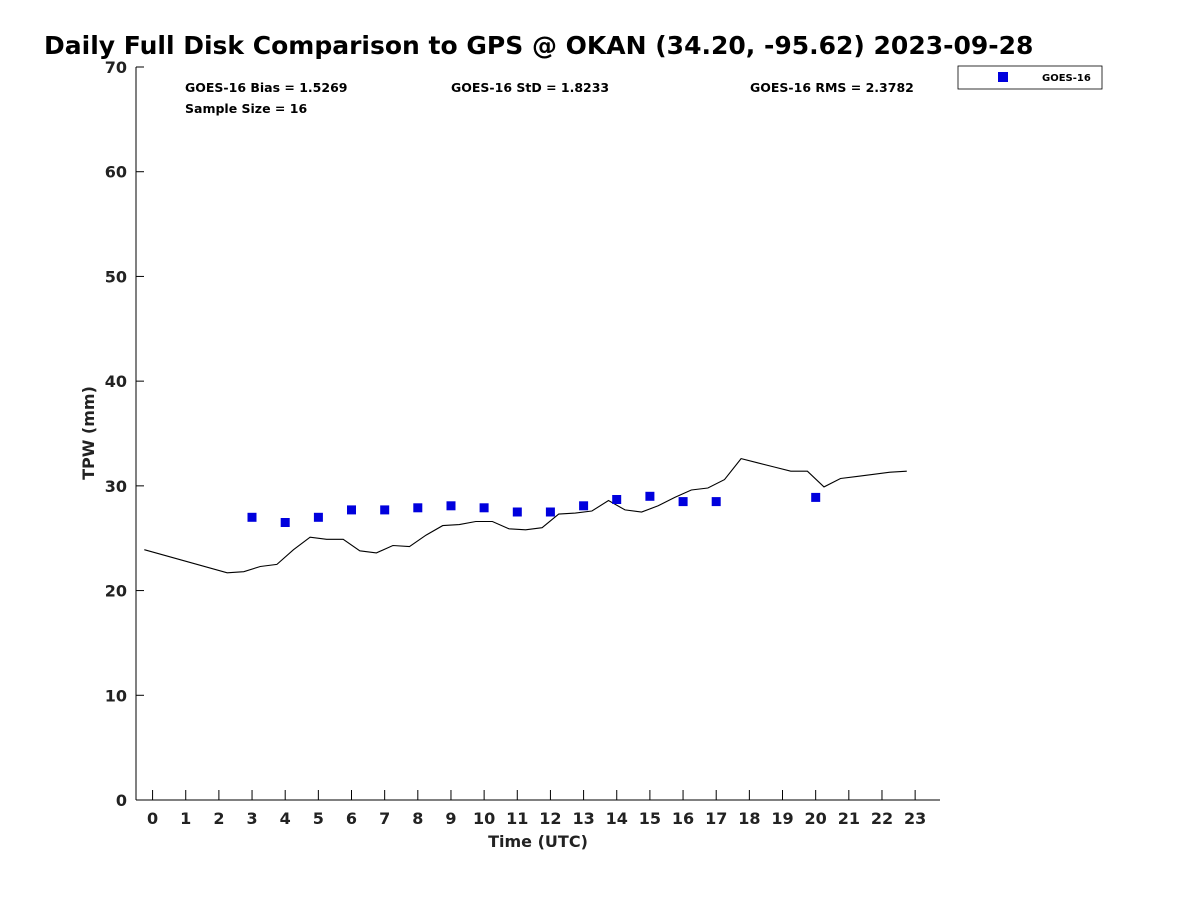  What do you see at coordinates (285, 818) in the screenshot?
I see `x-tick-label: 4` at bounding box center [285, 818].